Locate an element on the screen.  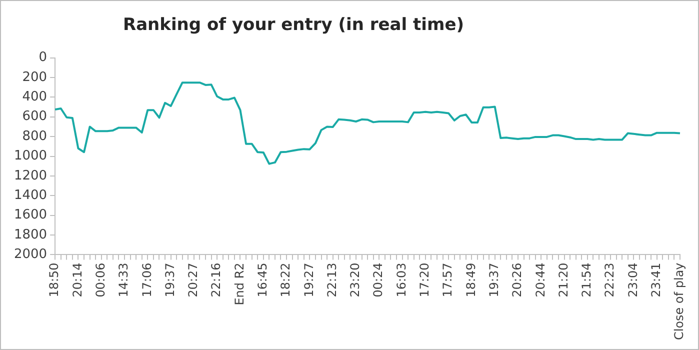
x-tick-label: 22:13 is located at coordinates (331, 280).